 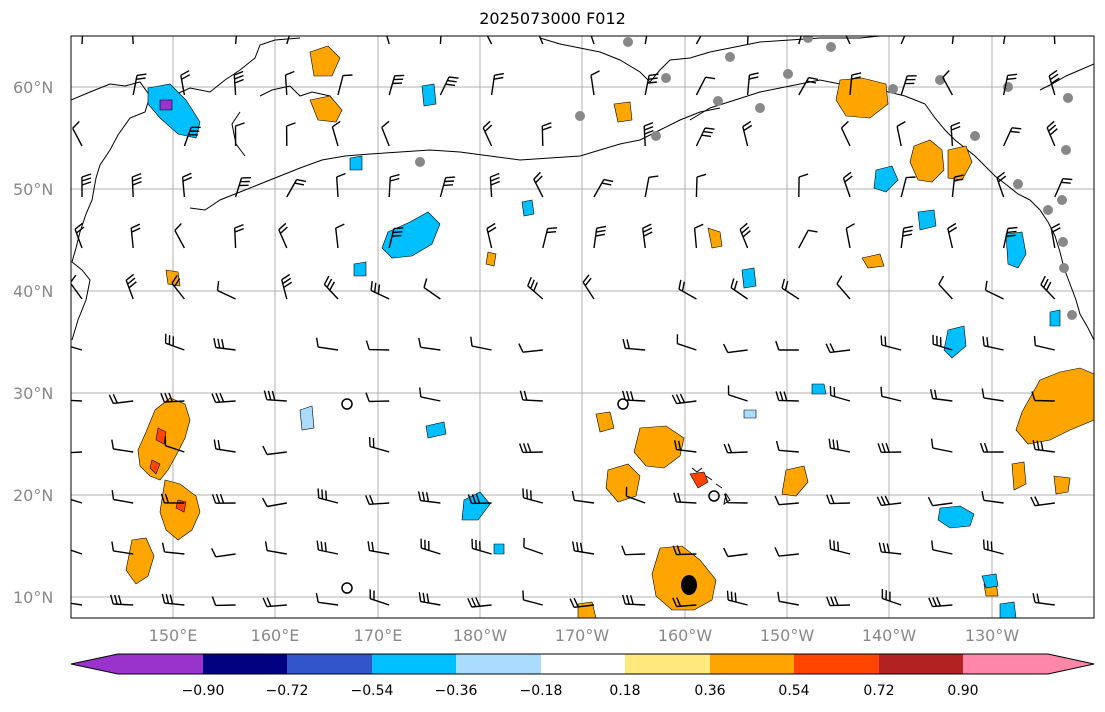 What do you see at coordinates (378, 635) in the screenshot?
I see `lon-label-170e: 170°E` at bounding box center [378, 635].